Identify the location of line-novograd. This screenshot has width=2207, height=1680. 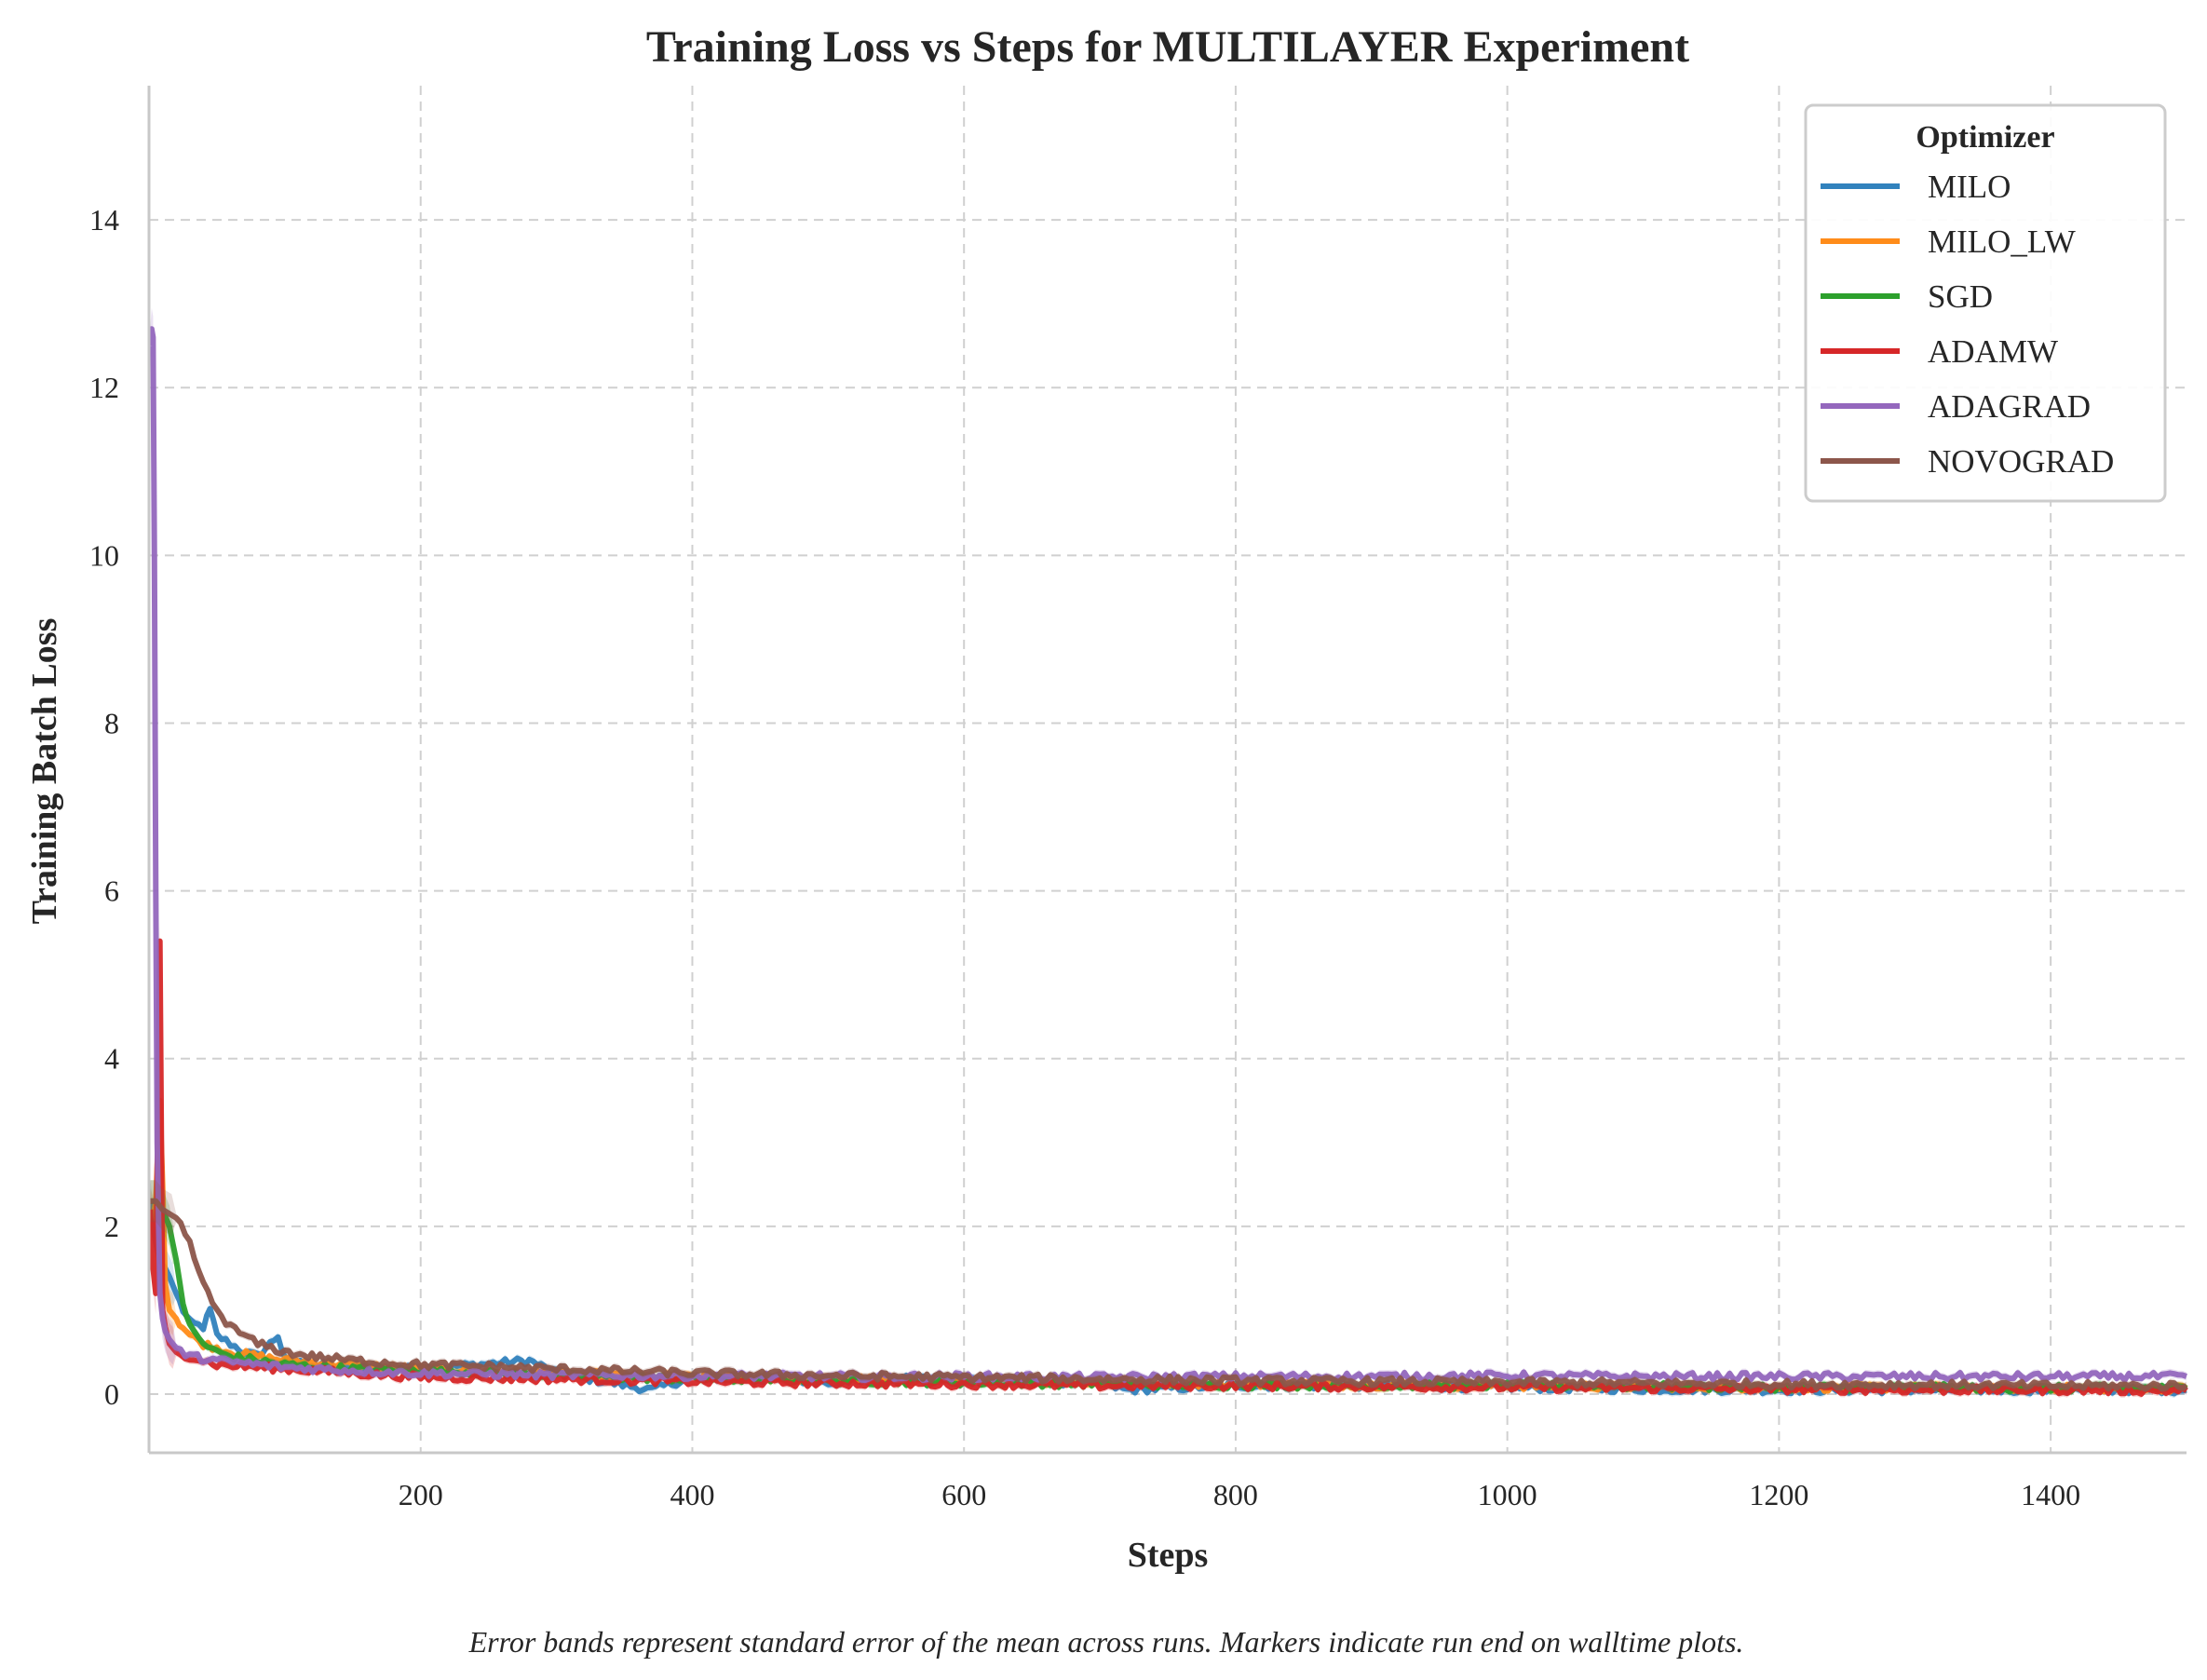
(1169, 1295).